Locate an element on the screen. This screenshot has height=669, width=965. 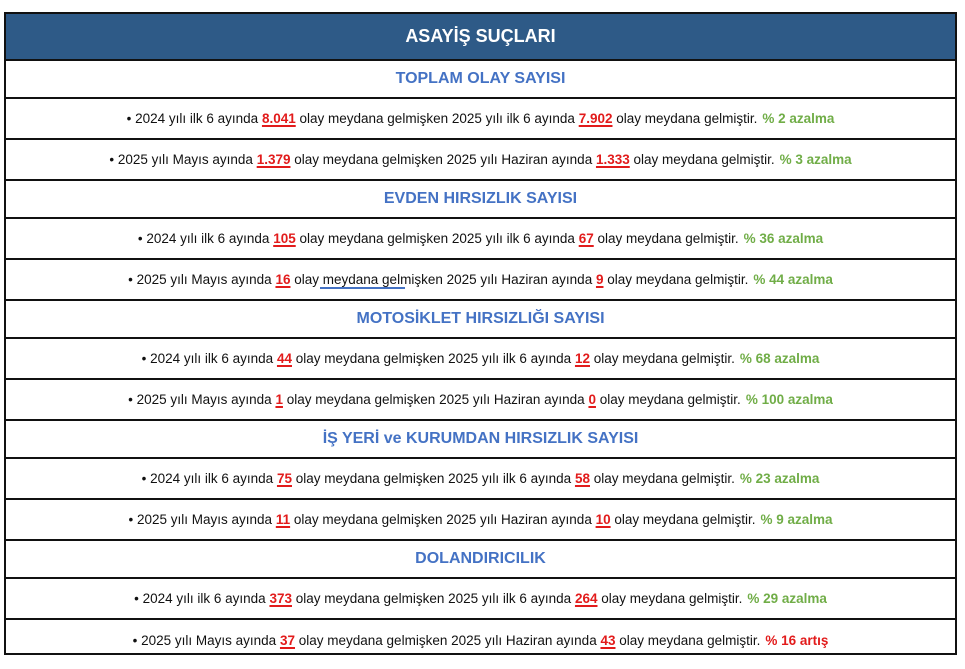
section-heading-motorcycle-theft: MOTOSİKLET HIRSIZLIĞI SAYISI is located at coordinates (480, 320).